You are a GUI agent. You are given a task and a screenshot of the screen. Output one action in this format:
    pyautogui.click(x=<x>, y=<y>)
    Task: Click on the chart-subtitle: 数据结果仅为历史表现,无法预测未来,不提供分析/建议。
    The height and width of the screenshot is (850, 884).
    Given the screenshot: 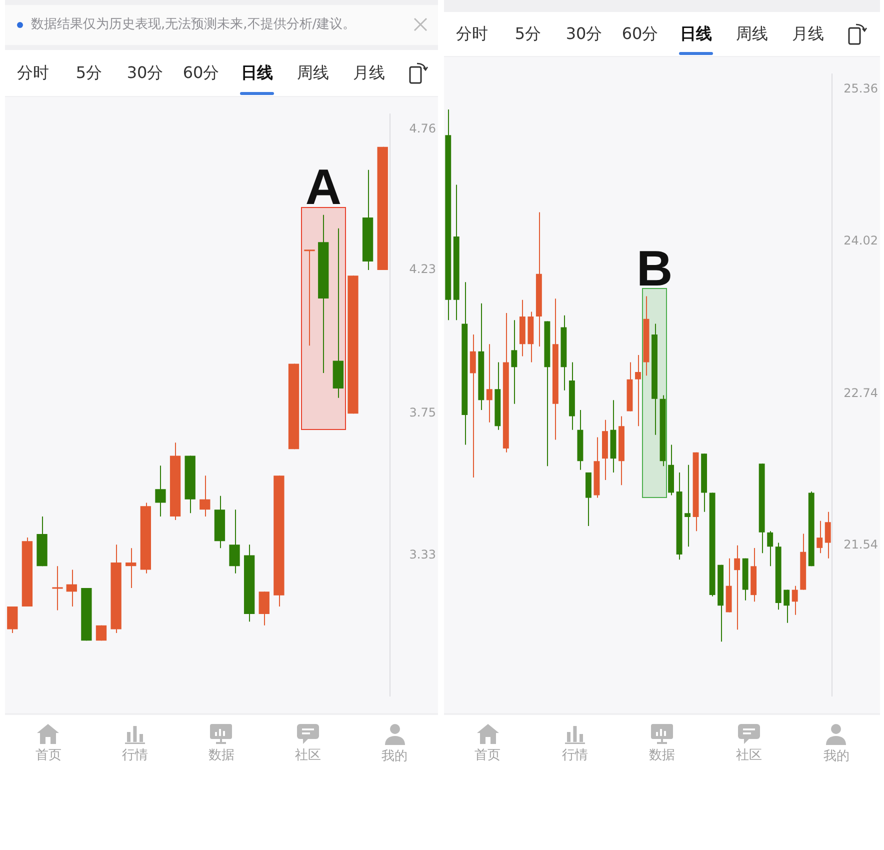 What is the action you would take?
    pyautogui.click(x=193, y=25)
    